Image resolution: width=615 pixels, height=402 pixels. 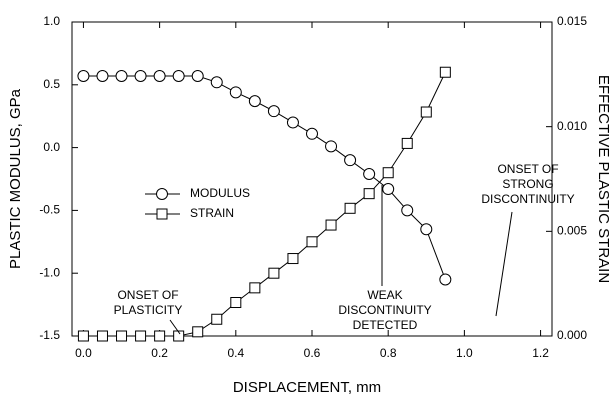 What do you see at coordinates (49, 272) in the screenshot?
I see `y-tick-label: -1.0` at bounding box center [49, 272].